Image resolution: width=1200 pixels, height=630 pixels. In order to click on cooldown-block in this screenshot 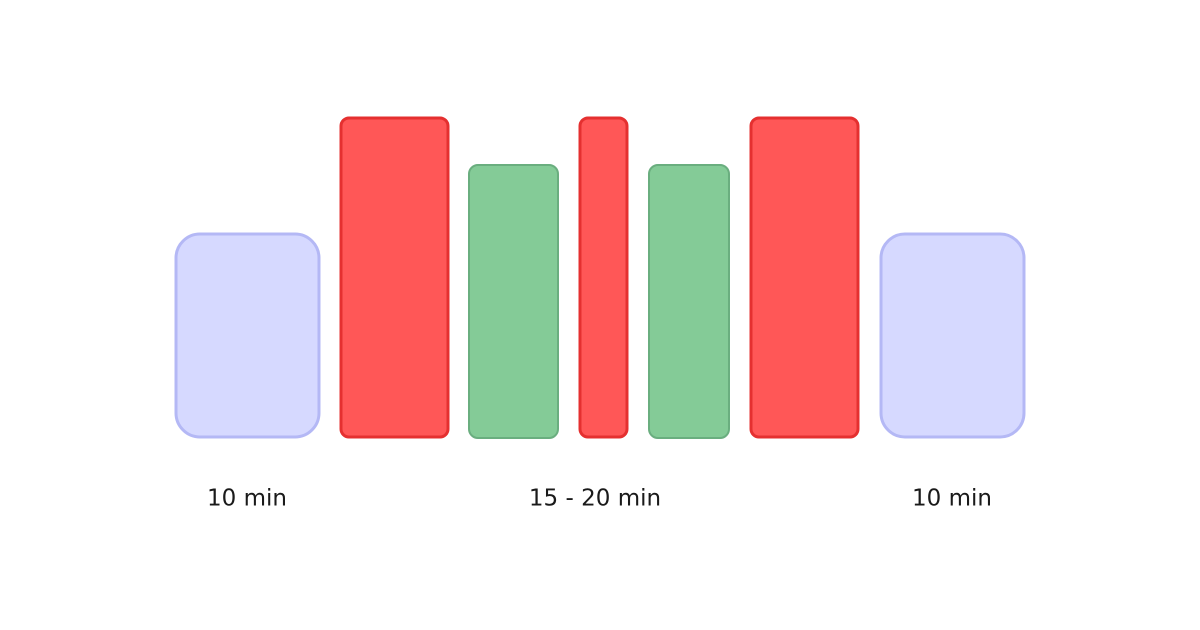, I will do `click(952, 335)`.